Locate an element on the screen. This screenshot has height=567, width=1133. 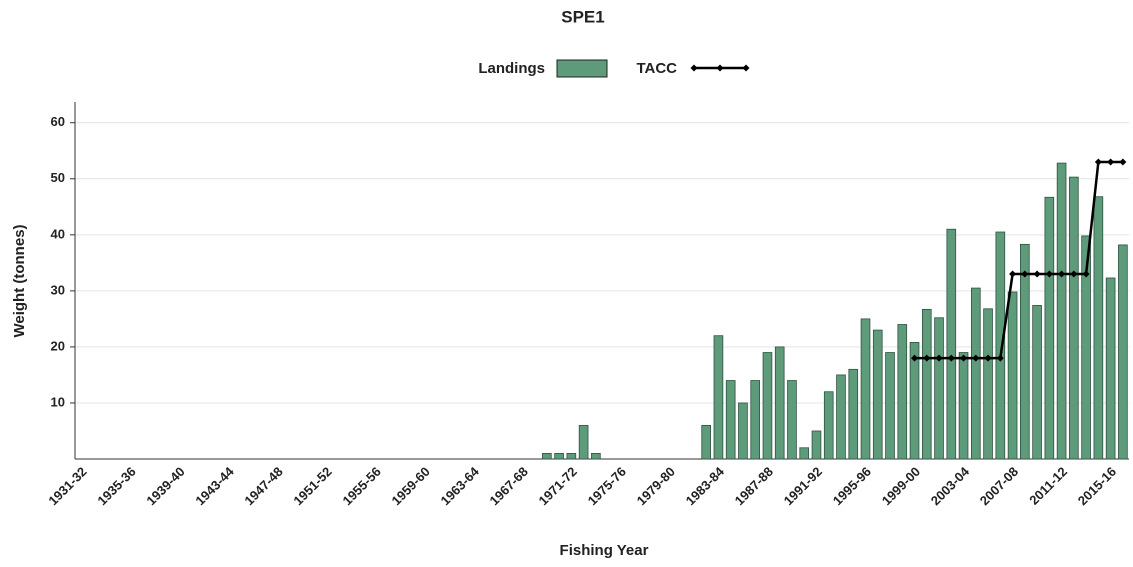
x-tick-label: 1999-00 is located at coordinates (901, 486).